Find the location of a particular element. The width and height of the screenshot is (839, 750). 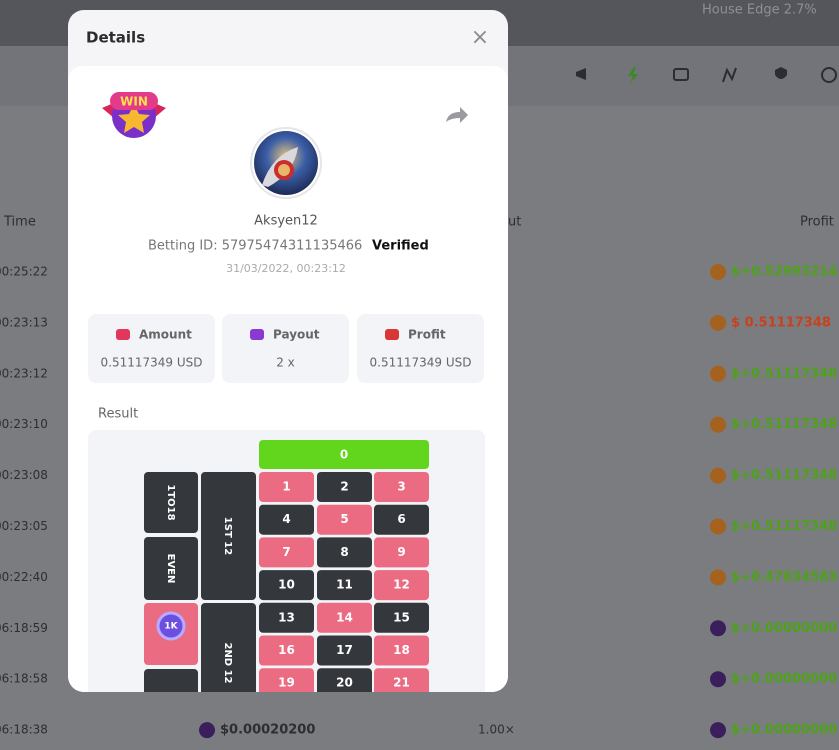

stat-label: Payout is located at coordinates (296, 335).